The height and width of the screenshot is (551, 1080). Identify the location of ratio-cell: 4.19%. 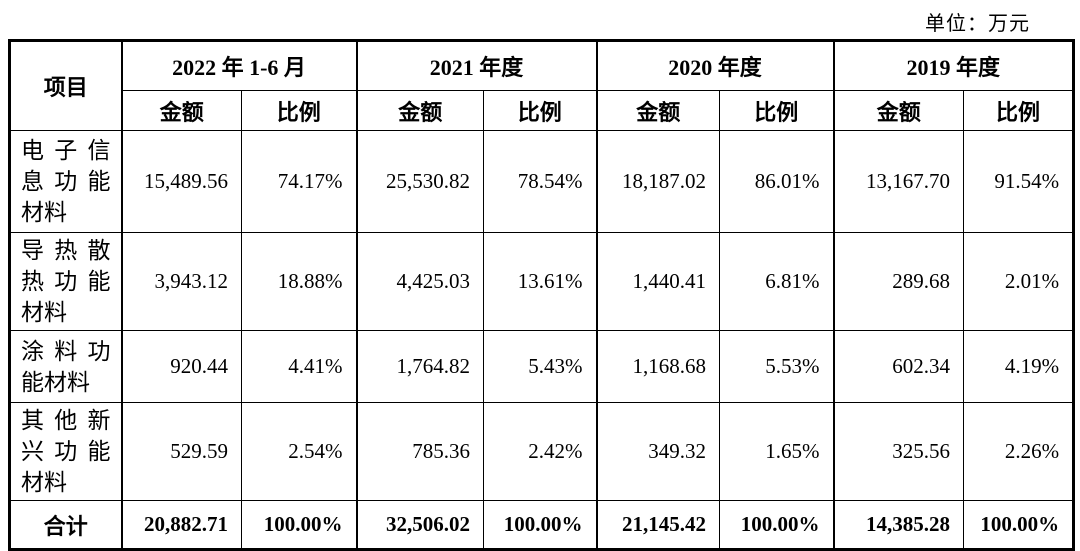
(1019, 366).